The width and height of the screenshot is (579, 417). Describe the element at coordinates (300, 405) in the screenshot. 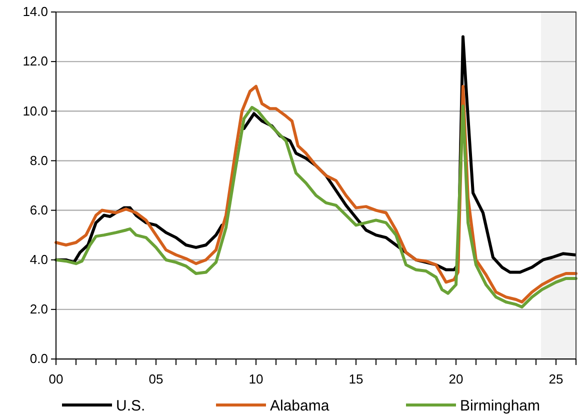

I see `legend-label: Alabama` at that location.